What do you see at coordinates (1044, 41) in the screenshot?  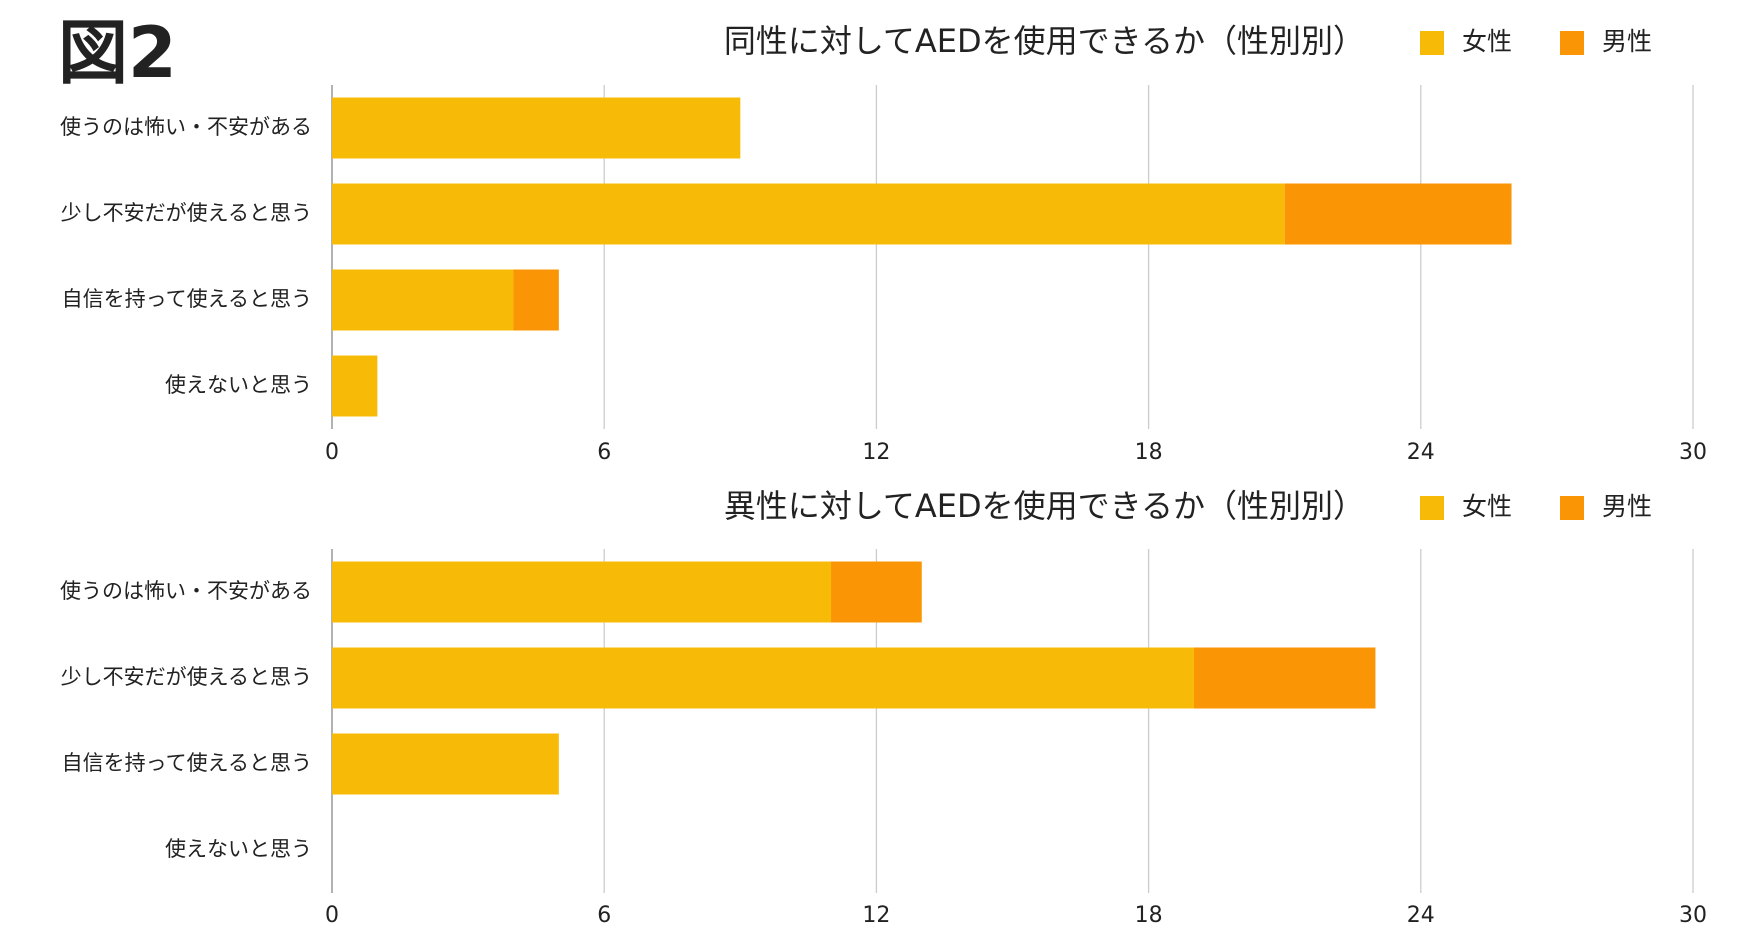 I see `chart-title: 同性に対してAEDを使用できるか（性別別）` at bounding box center [1044, 41].